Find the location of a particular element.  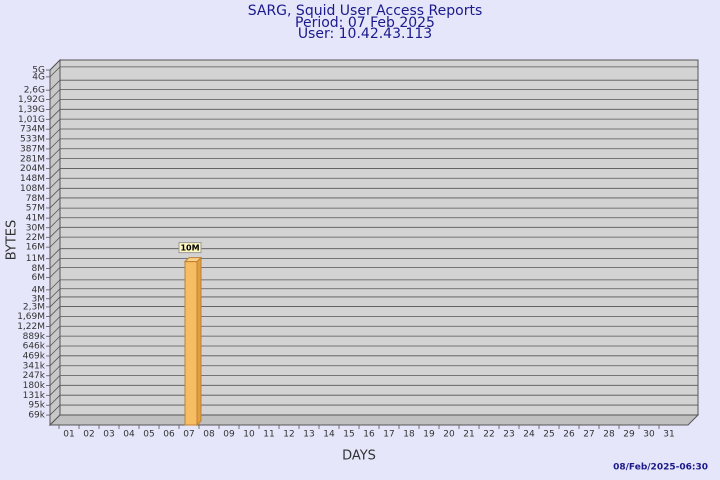

x-tick-label: 21 is located at coordinates (468, 435).